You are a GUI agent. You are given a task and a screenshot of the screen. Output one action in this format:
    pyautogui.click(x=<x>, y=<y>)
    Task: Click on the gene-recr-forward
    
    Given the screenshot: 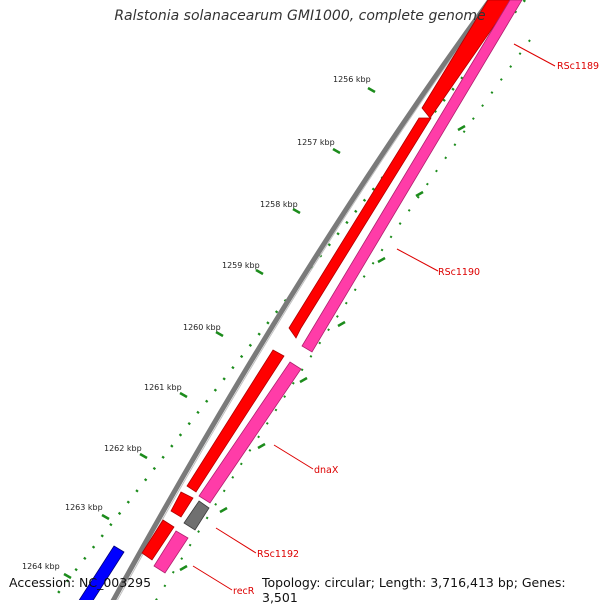 What is the action you would take?
    pyautogui.click(x=158, y=540)
    